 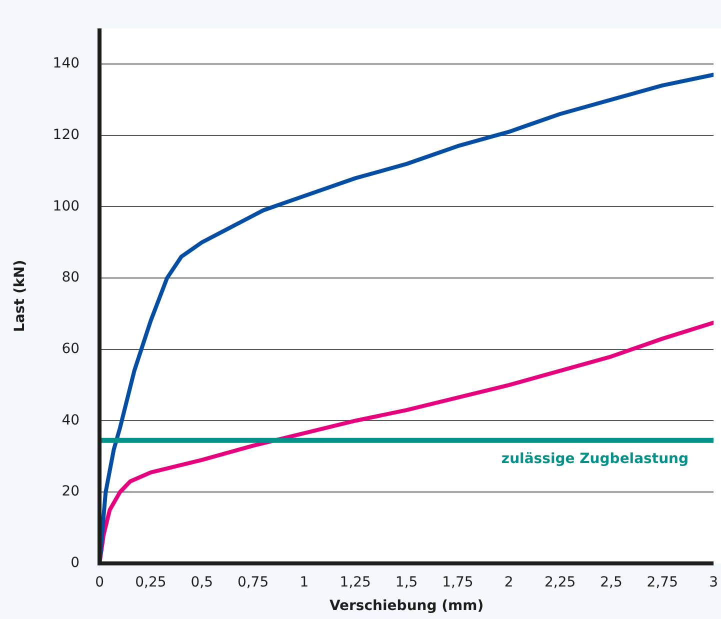 What do you see at coordinates (611, 582) in the screenshot?
I see `x-tick-label: 2,5` at bounding box center [611, 582].